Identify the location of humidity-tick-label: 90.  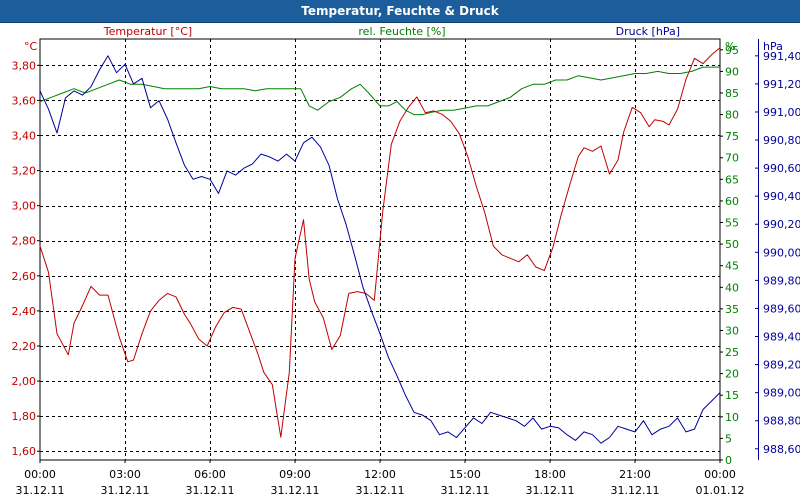
(732, 71).